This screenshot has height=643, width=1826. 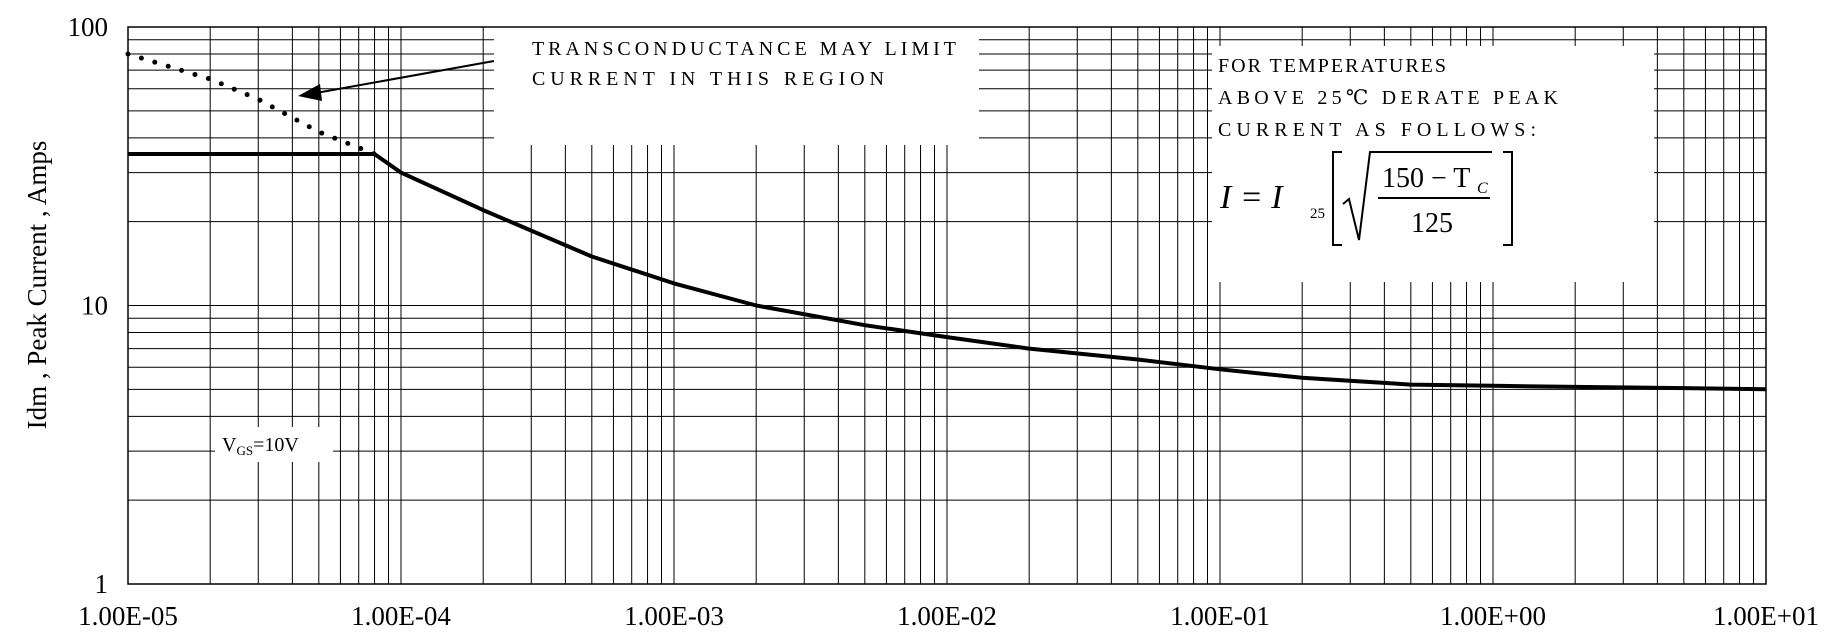 I want to click on vgs-value: =10V, so click(x=276, y=445).